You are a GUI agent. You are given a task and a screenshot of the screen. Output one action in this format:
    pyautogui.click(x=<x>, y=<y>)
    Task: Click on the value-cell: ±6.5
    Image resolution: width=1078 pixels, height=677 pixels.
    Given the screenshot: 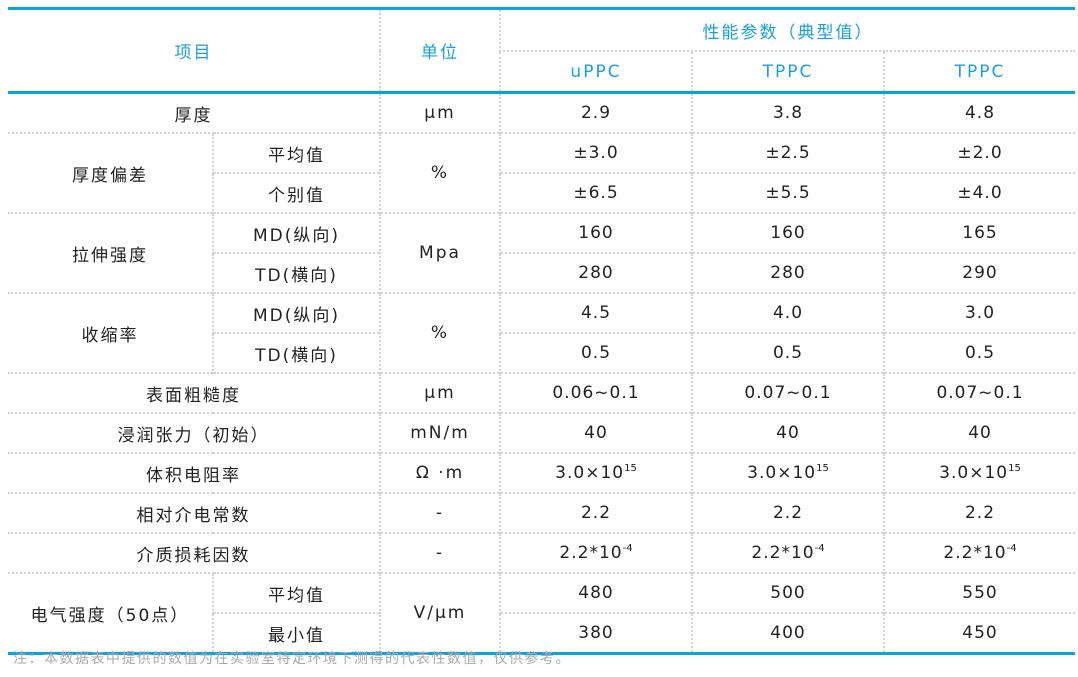 What is the action you would take?
    pyautogui.click(x=595, y=192)
    